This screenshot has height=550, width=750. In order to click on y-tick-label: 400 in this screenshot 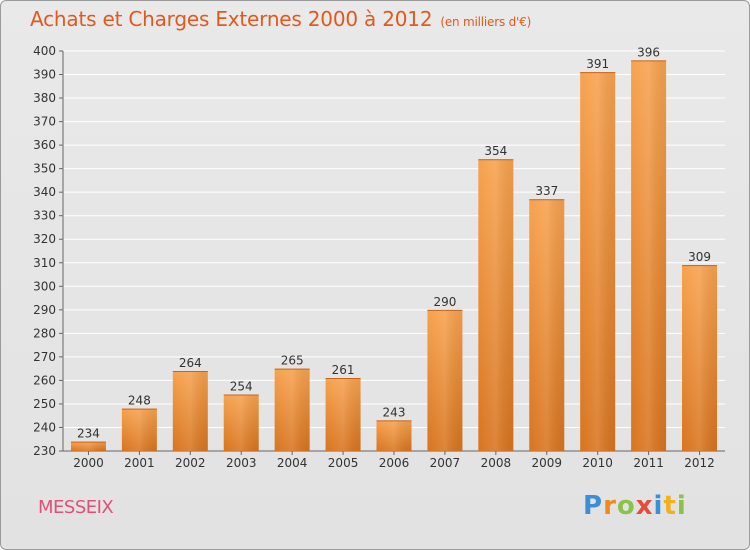, I will do `click(44, 51)`.